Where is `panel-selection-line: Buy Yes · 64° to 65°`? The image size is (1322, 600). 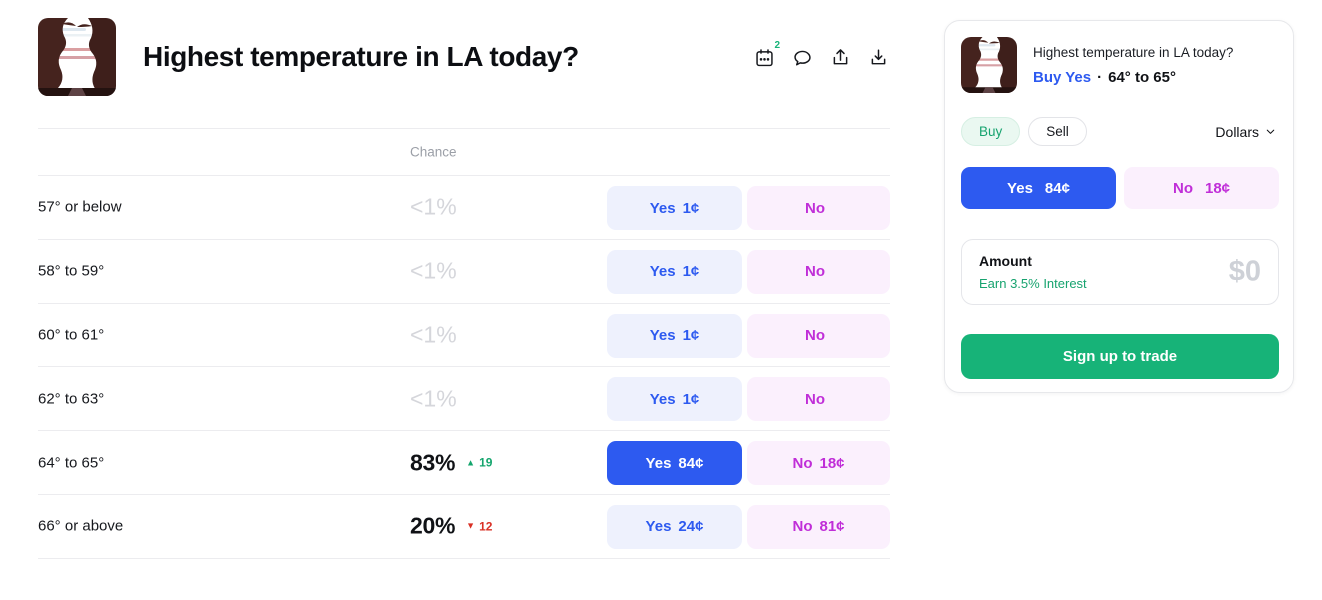
panel-selection-line: Buy Yes · 64° to 65° is located at coordinates (1104, 77).